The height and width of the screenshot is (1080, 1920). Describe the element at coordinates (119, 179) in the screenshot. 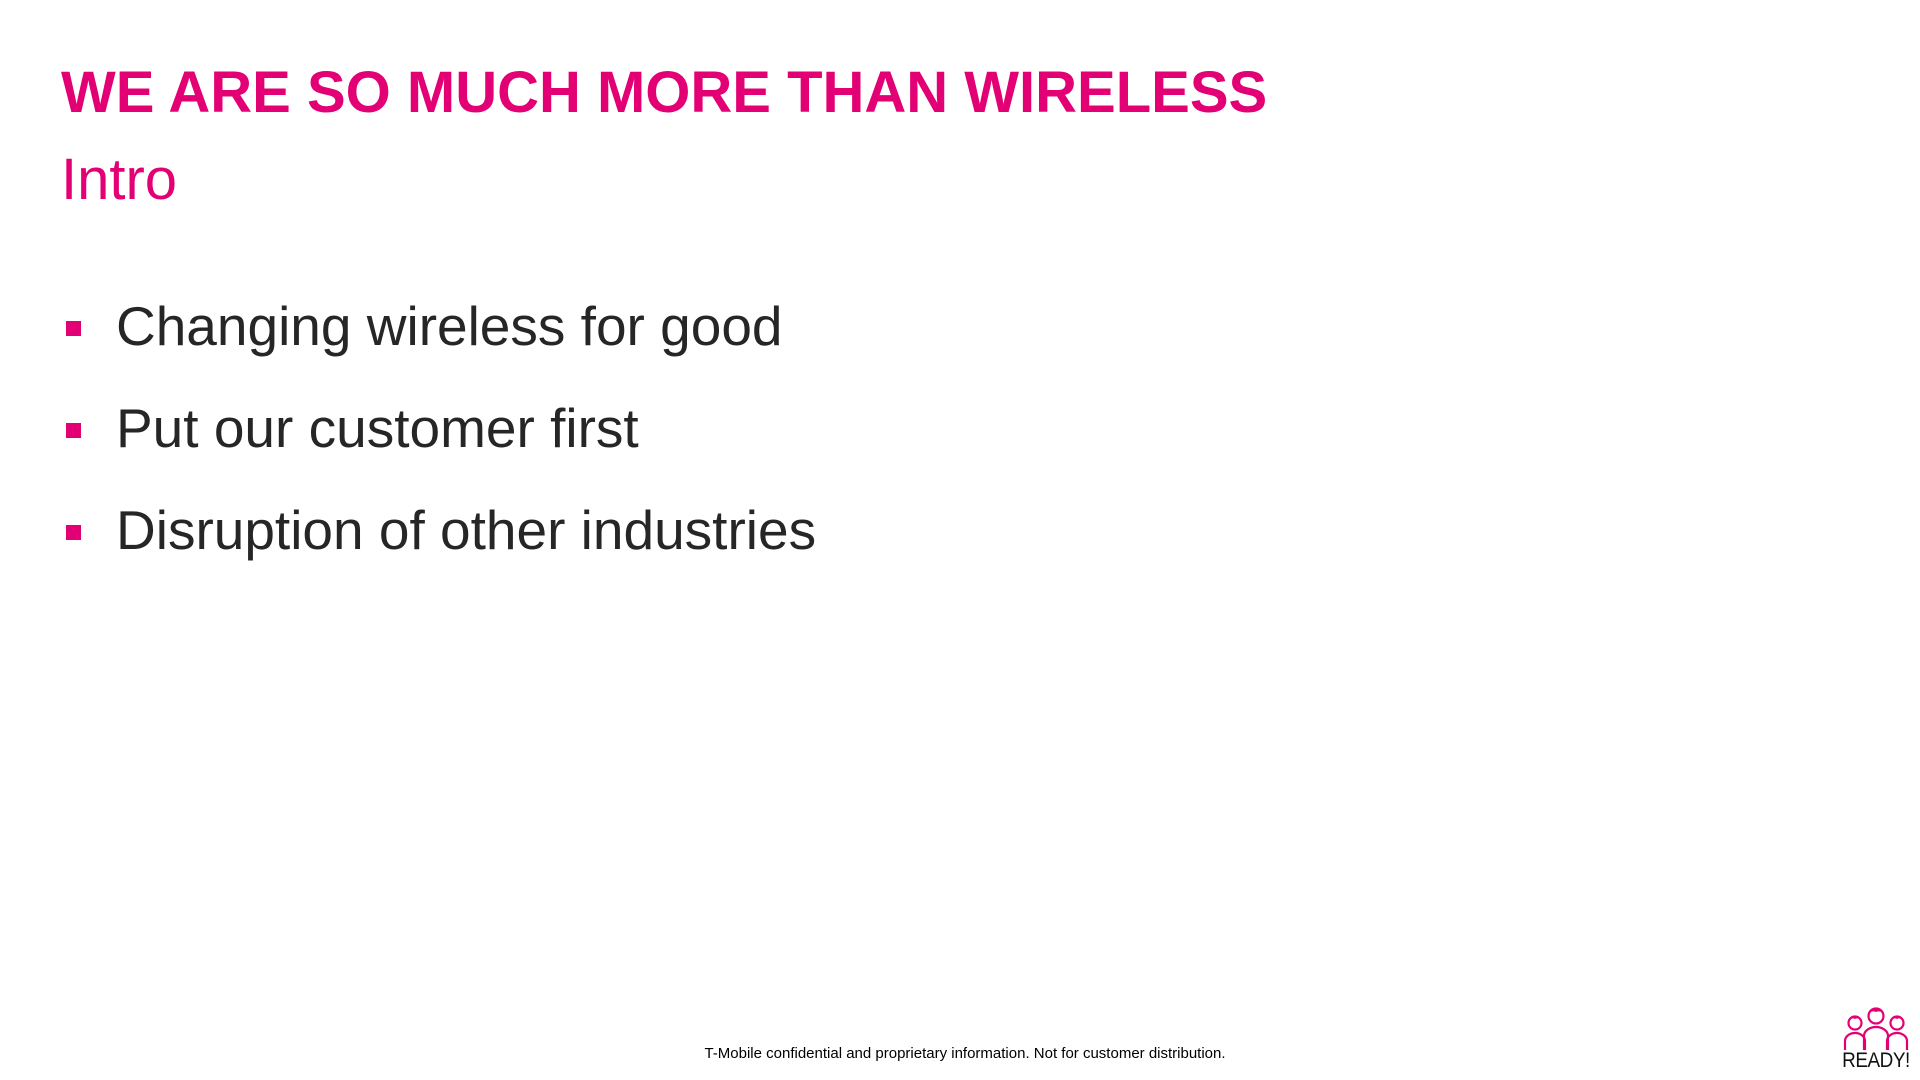

I see `slide-subtitle: Intro` at that location.